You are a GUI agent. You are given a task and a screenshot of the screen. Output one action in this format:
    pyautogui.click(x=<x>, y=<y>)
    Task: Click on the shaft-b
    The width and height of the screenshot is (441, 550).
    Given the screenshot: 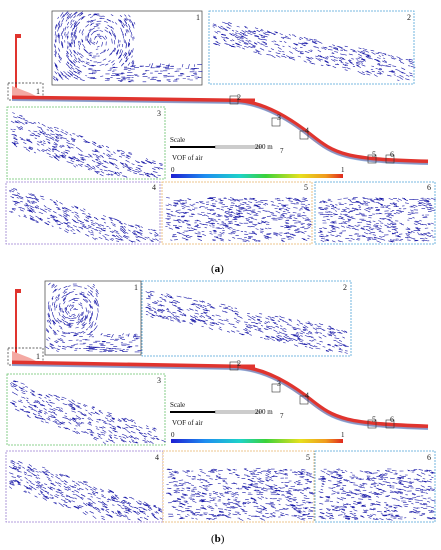 What is the action you would take?
    pyautogui.click(x=18, y=324)
    